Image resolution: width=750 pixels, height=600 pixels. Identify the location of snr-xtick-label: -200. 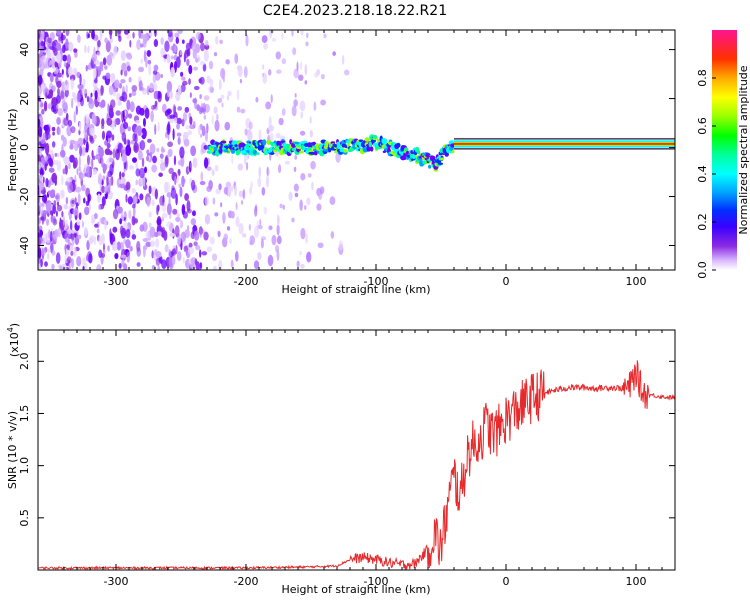
(246, 581).